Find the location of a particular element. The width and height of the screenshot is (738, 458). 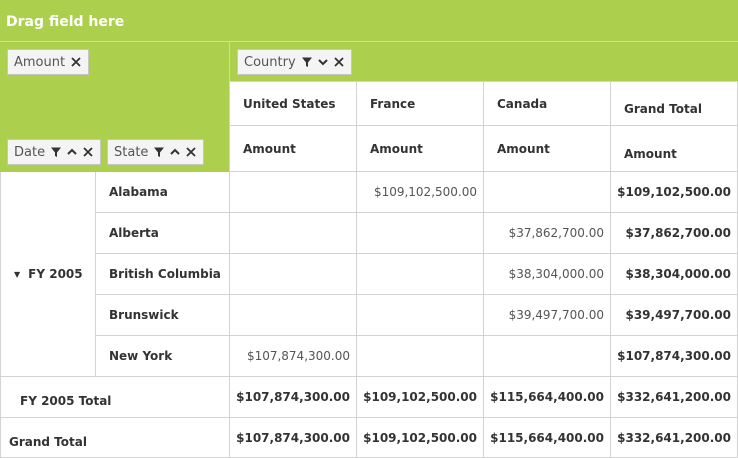

grand-total-cell: $107,874,300.00 is located at coordinates (293, 438).